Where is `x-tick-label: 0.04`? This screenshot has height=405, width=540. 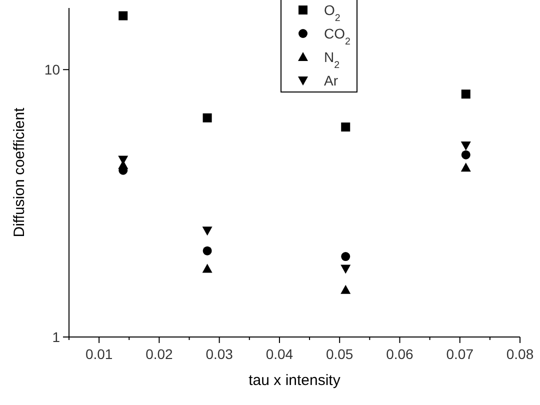
x-tick-label: 0.04 is located at coordinates (280, 354).